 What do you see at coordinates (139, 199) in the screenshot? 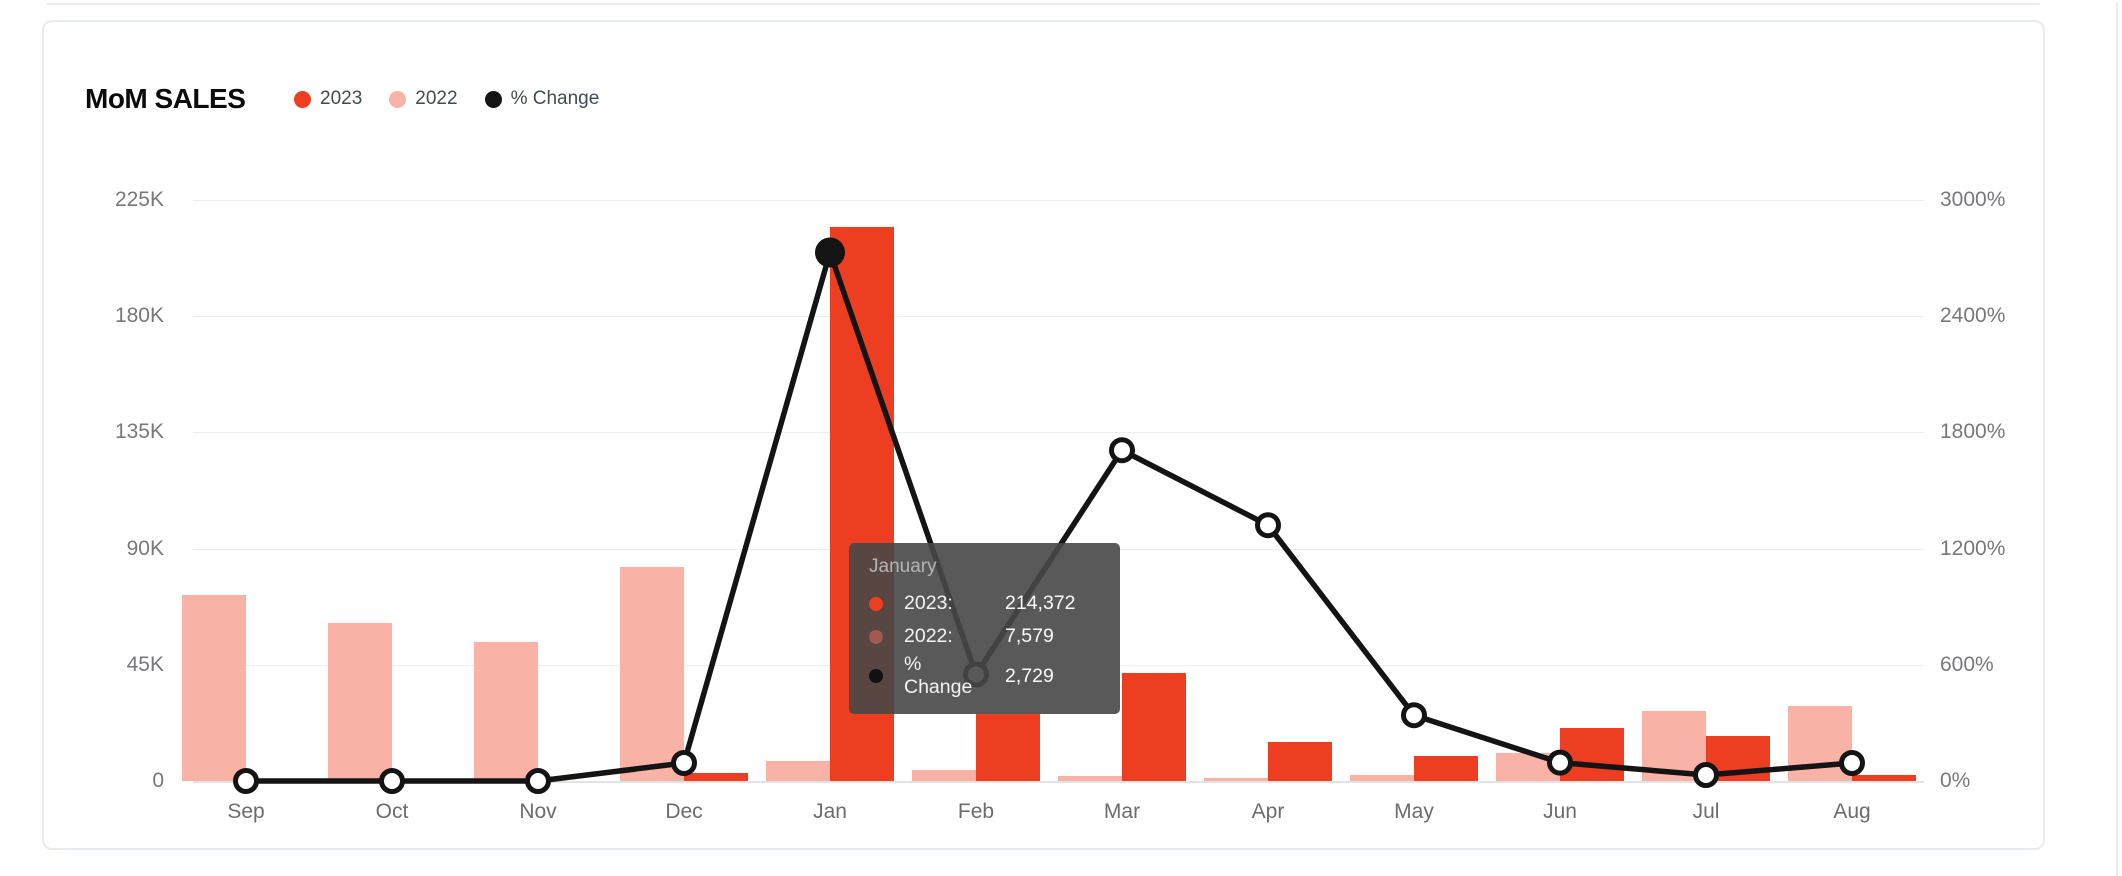
I see `y-axis-label-left: 225K` at bounding box center [139, 199].